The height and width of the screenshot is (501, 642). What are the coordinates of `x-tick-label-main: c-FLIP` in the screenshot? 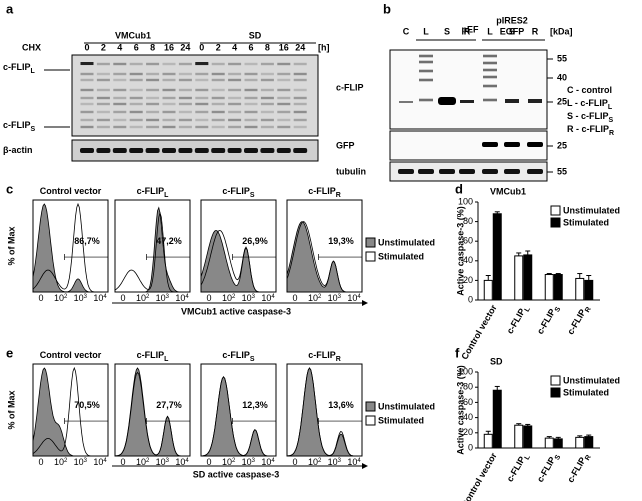 It's located at (516, 469).